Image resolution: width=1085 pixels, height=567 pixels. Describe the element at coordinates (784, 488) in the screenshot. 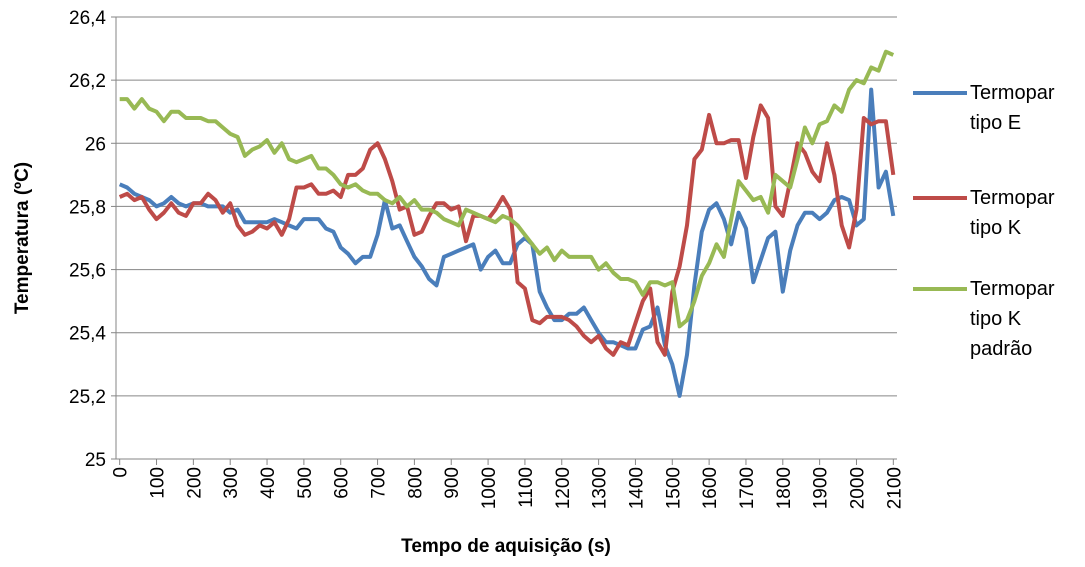

I see `x-tick-label: 1800` at that location.